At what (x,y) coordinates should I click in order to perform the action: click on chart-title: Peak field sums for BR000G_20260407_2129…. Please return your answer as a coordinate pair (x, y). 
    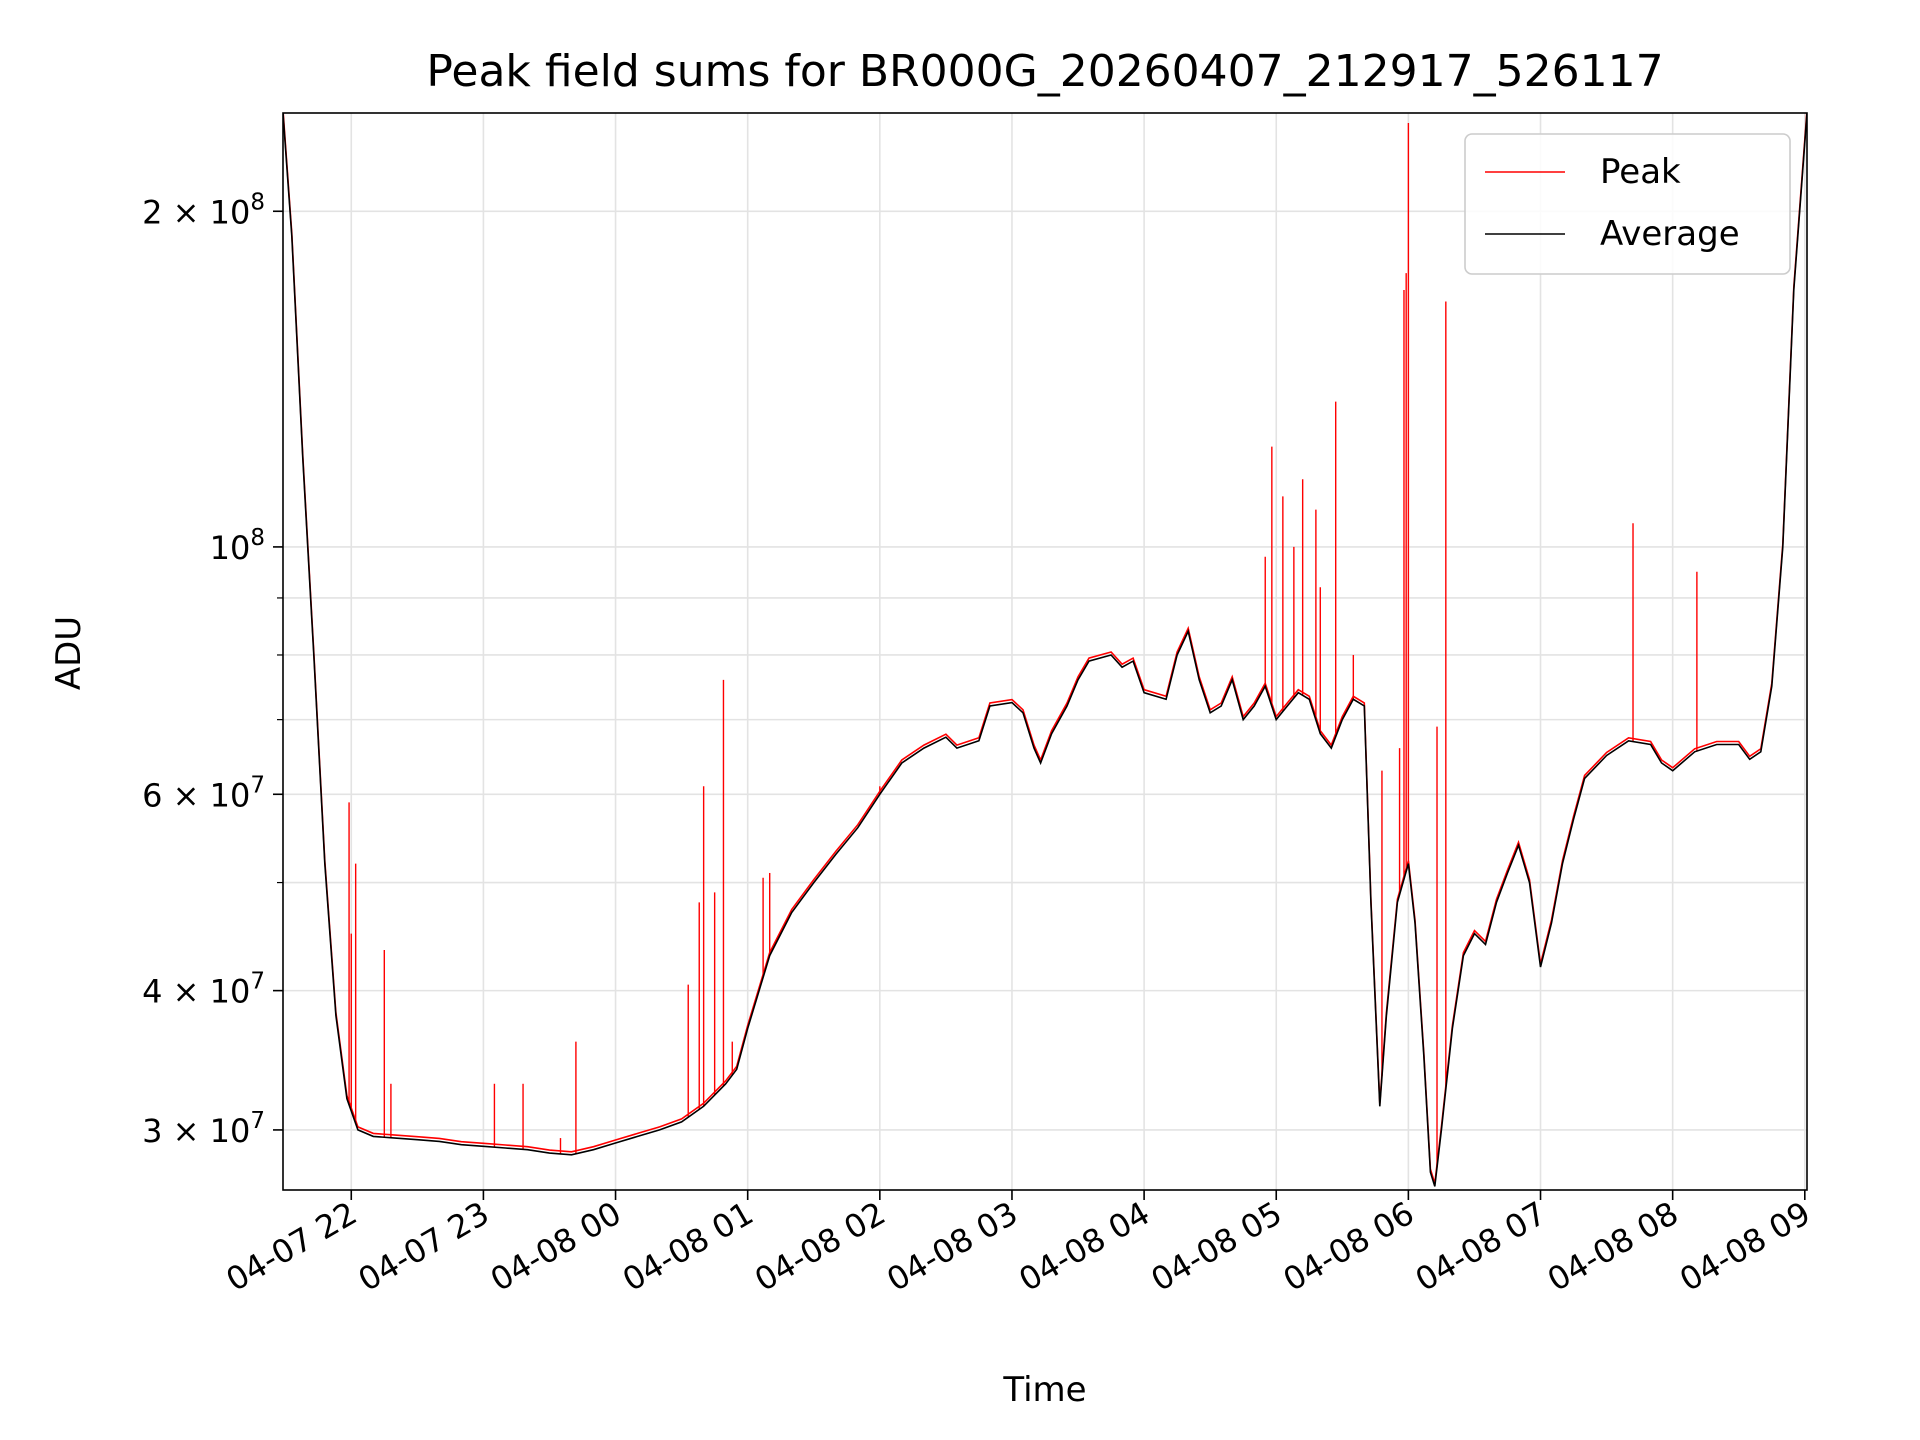
    Looking at the image, I should click on (1044, 71).